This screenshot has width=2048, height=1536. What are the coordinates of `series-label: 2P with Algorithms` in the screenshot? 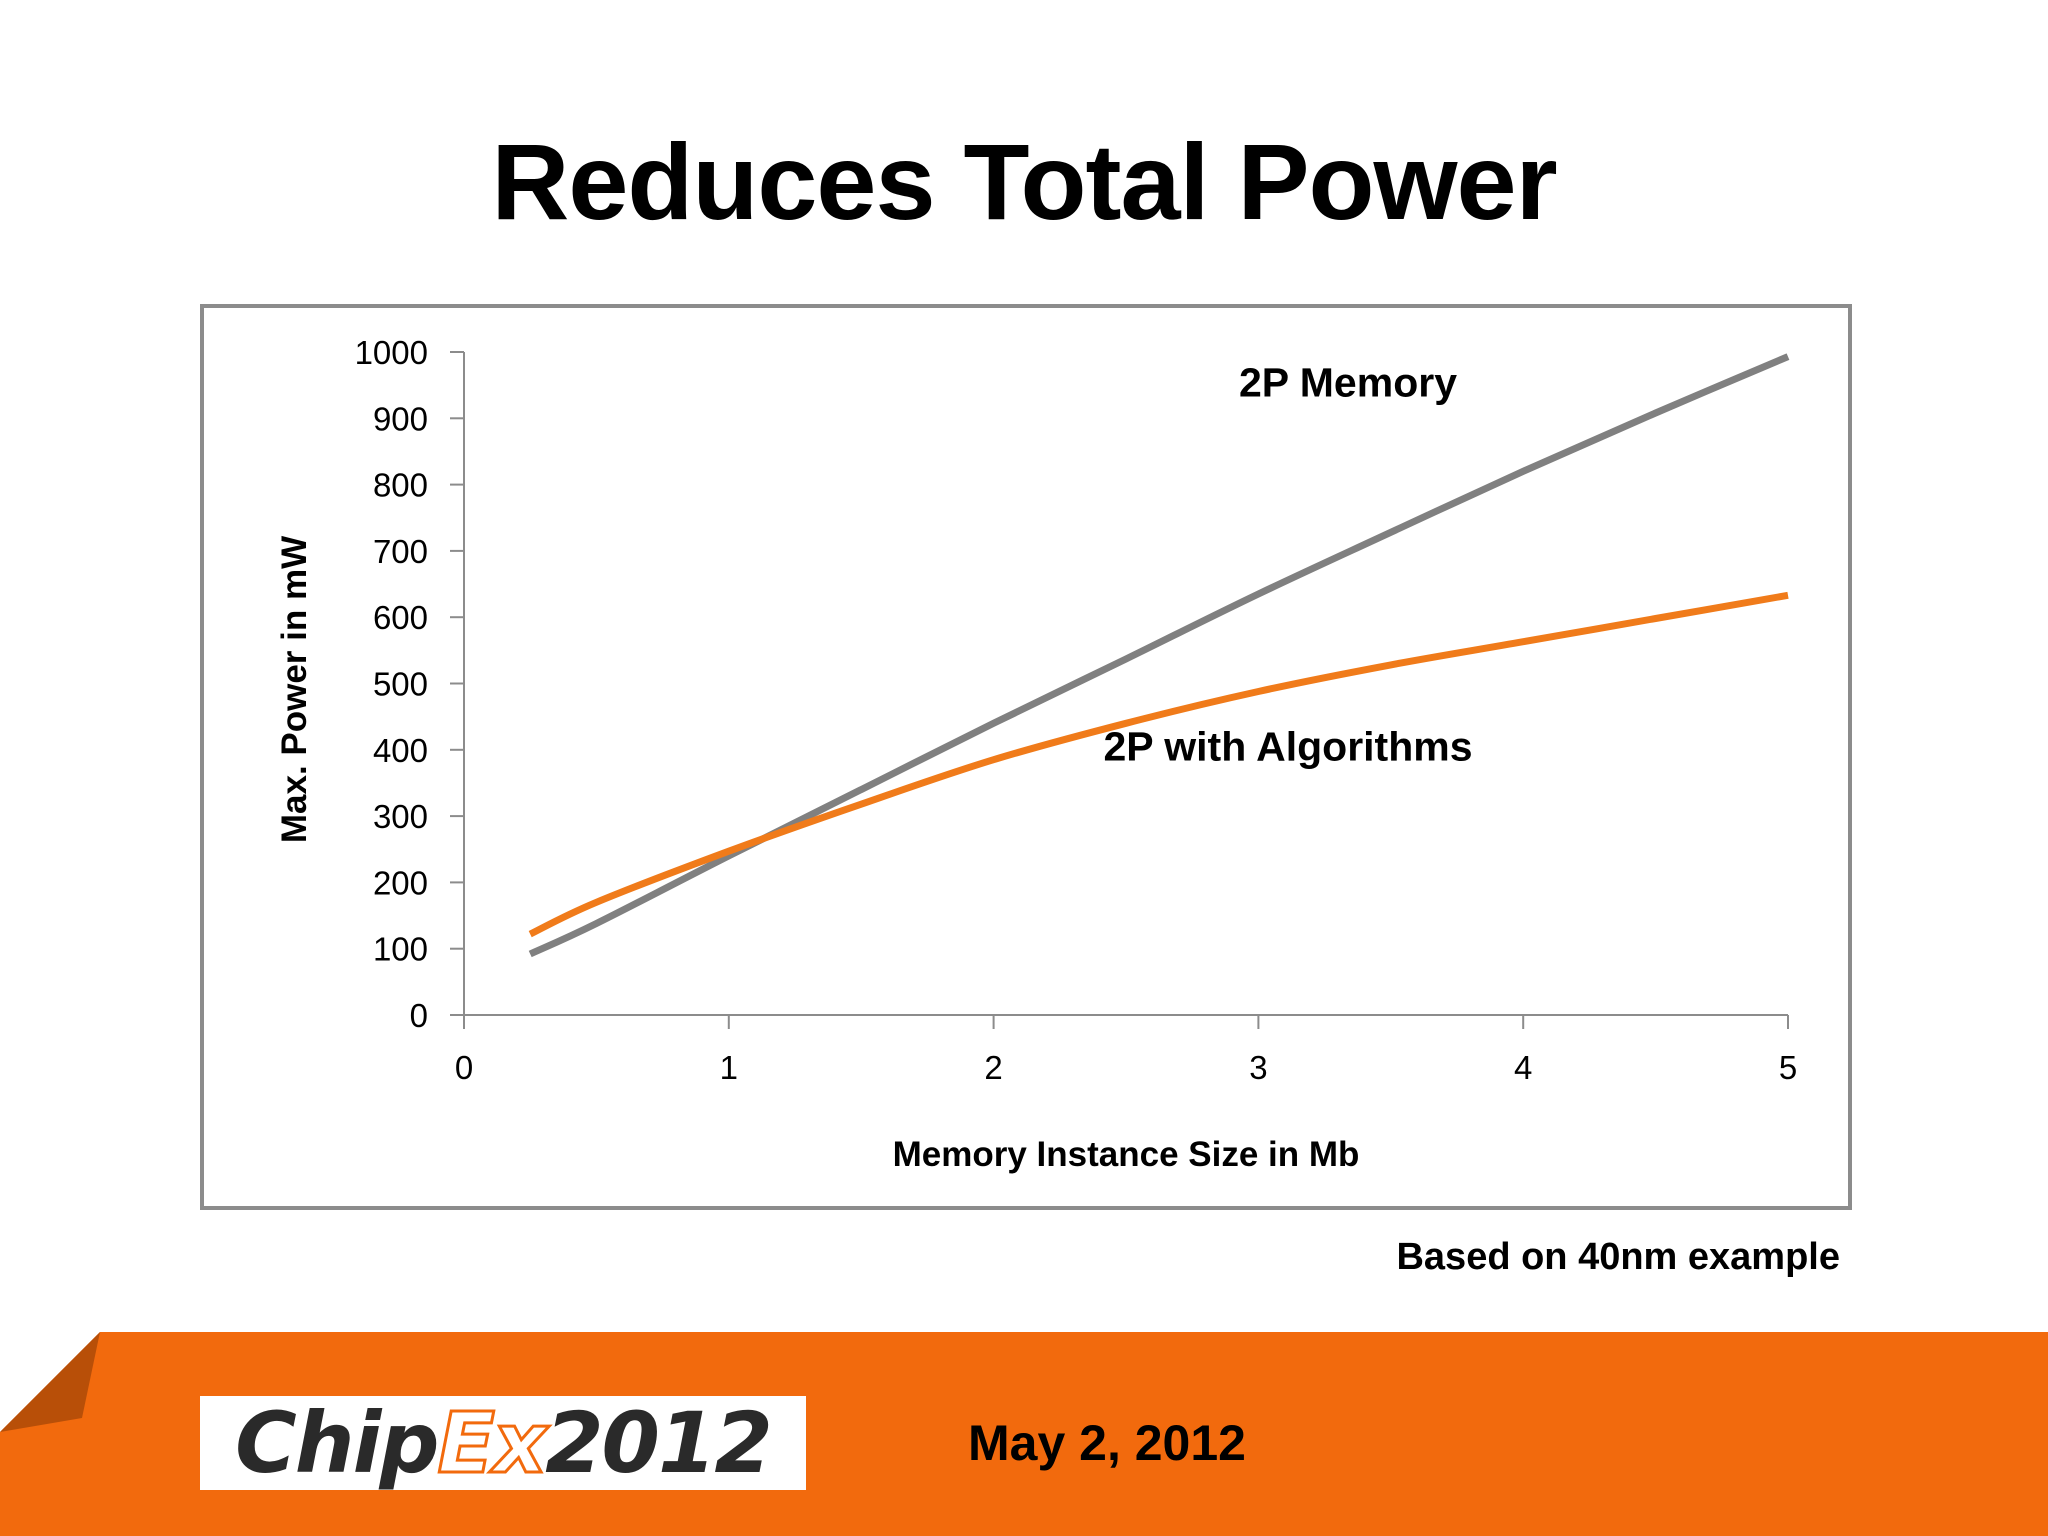 It's located at (1287, 746).